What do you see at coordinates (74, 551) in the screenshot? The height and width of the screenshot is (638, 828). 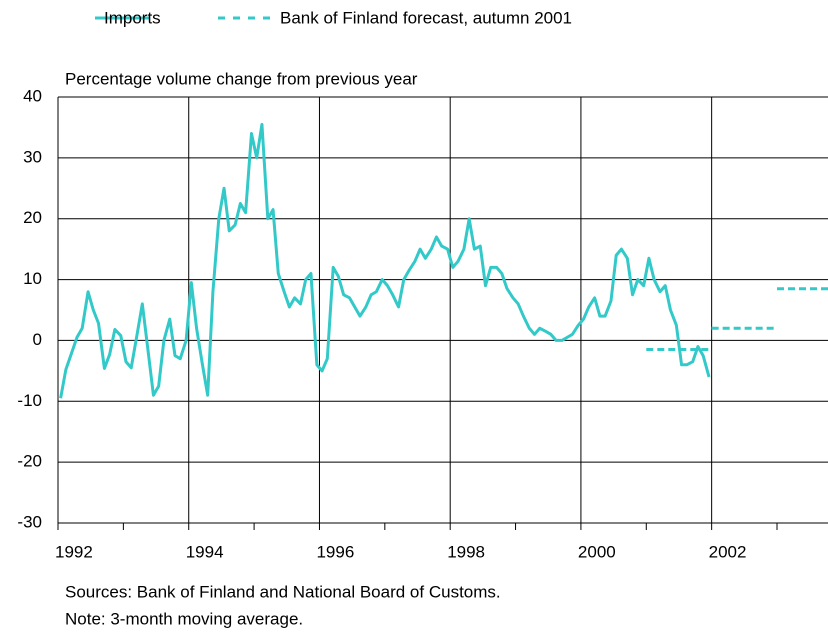 I see `x-tick-label: 1992` at bounding box center [74, 551].